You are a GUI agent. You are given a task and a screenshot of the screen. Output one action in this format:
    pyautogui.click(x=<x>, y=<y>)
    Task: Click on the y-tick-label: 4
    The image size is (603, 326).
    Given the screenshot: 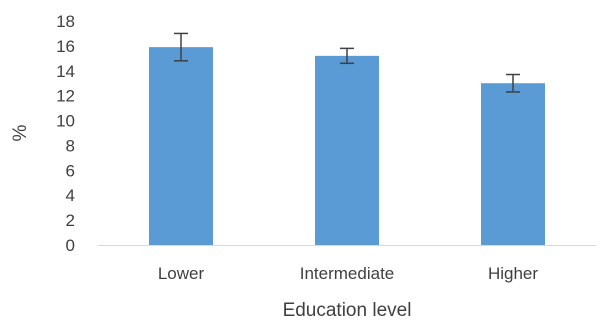 What is the action you would take?
    pyautogui.click(x=70, y=195)
    